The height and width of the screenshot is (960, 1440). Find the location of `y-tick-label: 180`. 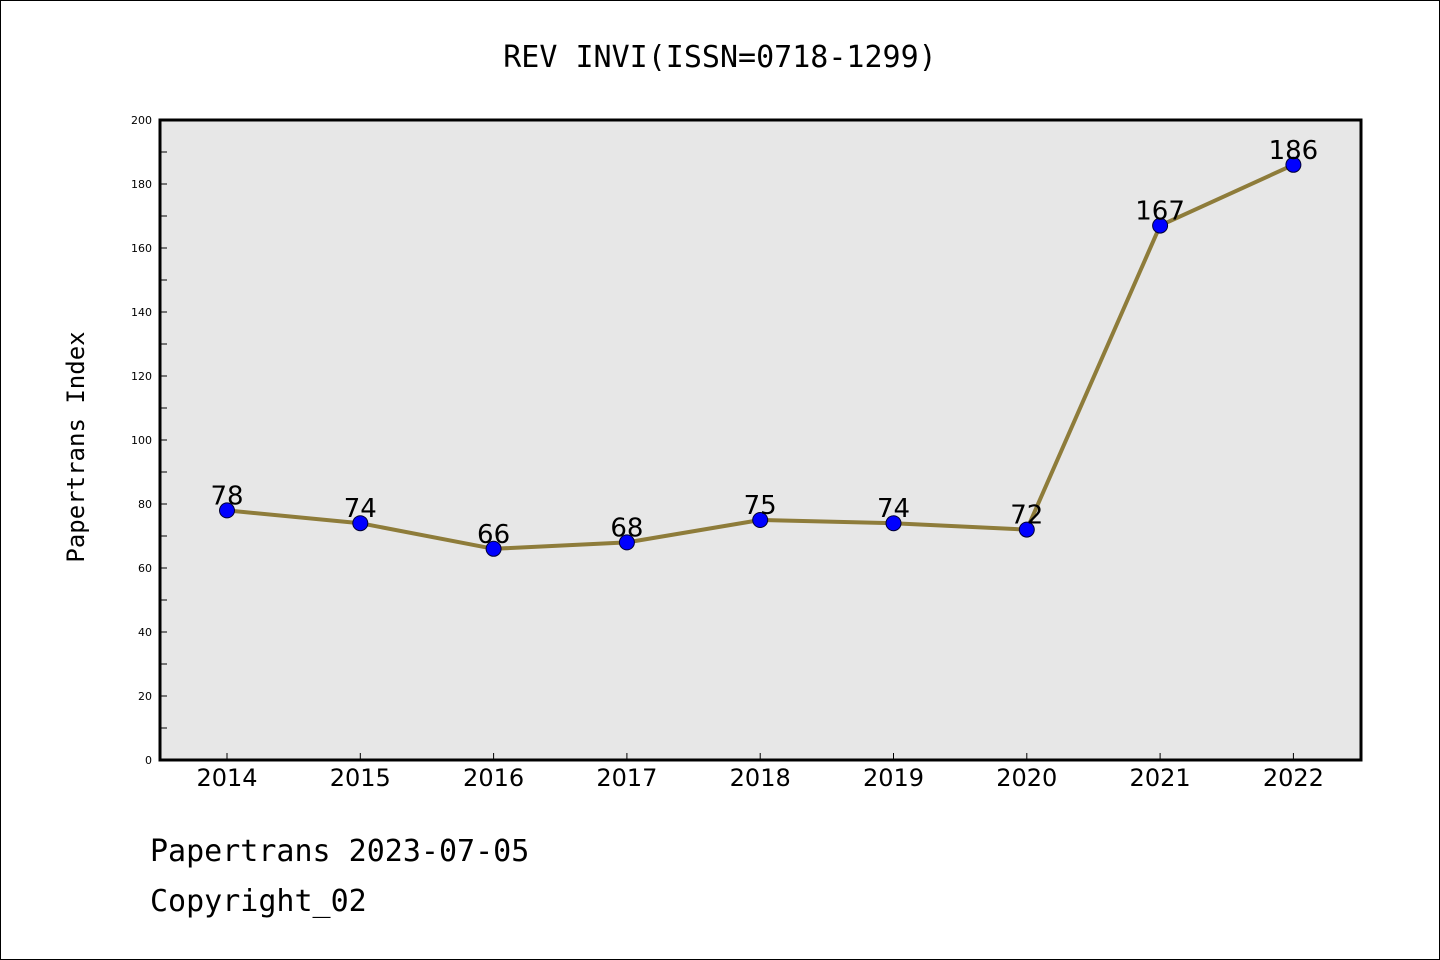

y-tick-label: 180 is located at coordinates (141, 184).